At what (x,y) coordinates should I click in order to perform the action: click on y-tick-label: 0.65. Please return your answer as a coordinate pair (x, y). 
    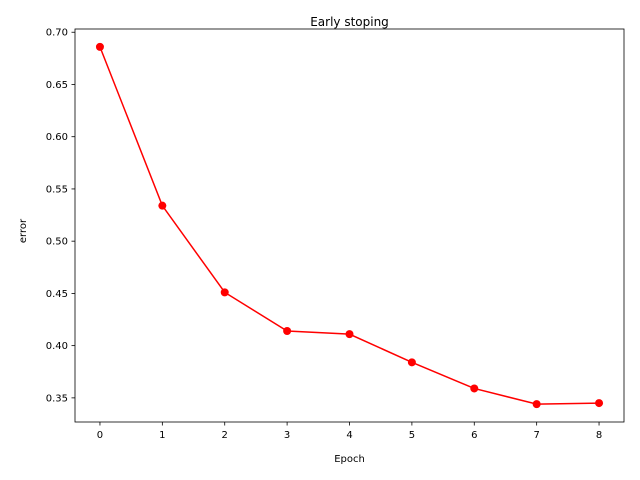
    Looking at the image, I should click on (57, 85).